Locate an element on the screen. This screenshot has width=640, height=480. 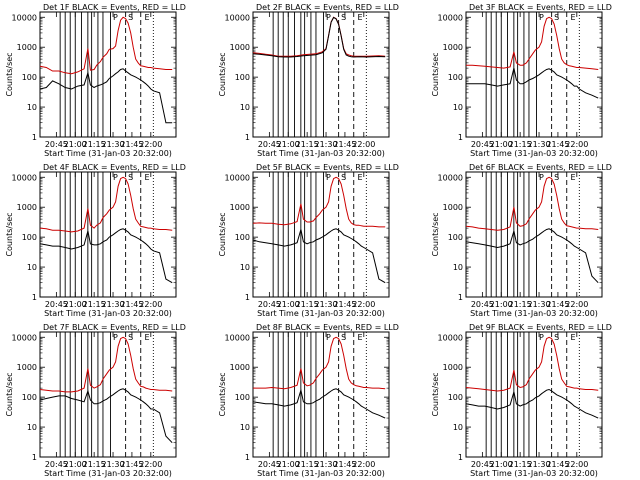
panel-title: Det 1F BLACK = Events, RED = LLD is located at coordinates (114, 7).